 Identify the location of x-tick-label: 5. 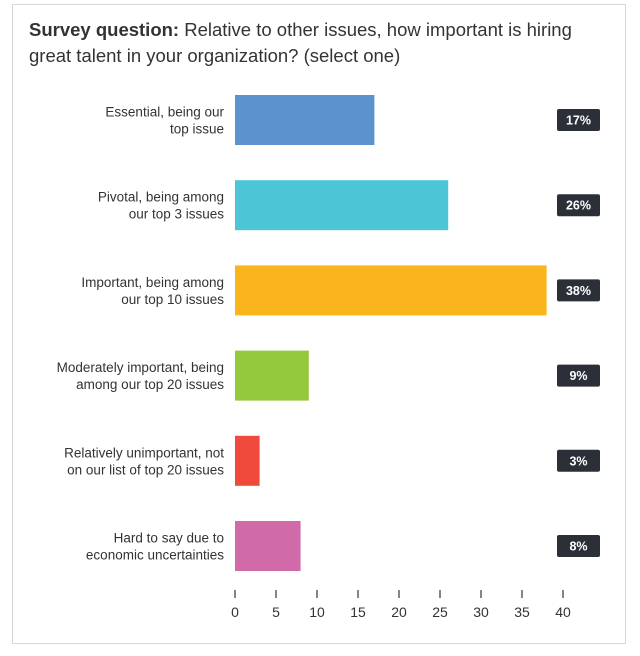
(276, 612).